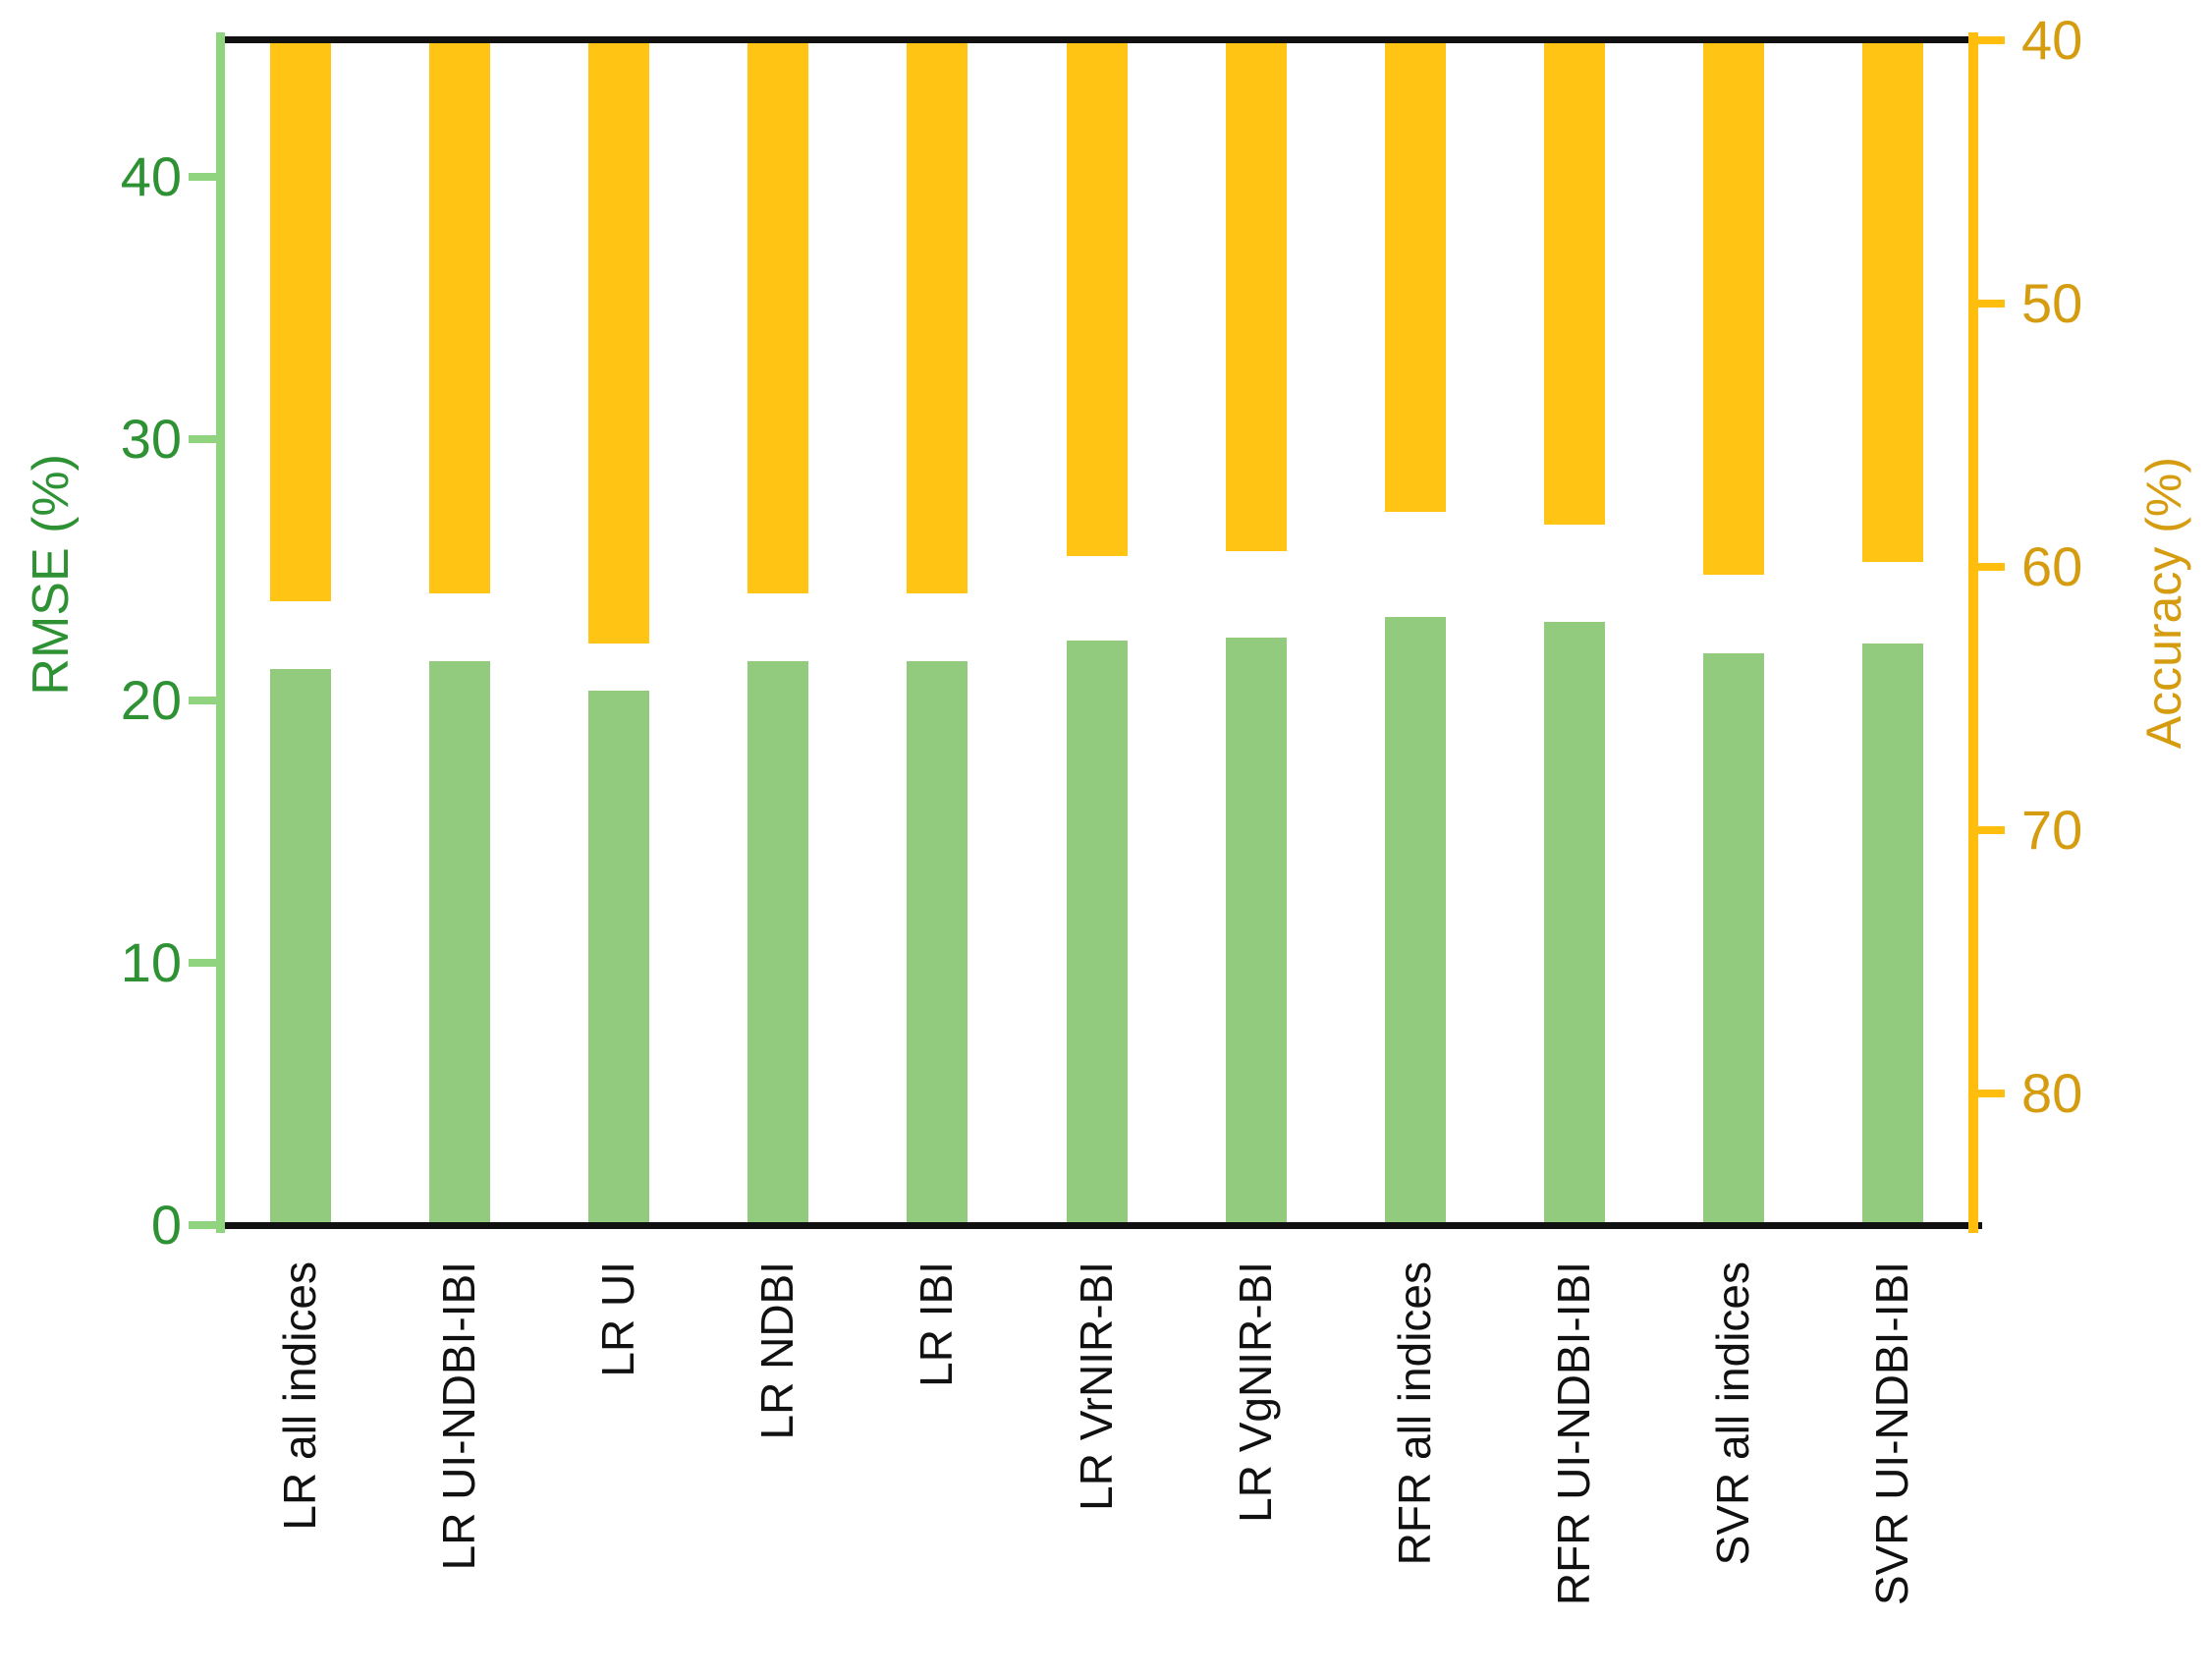  I want to click on right-axis-title: Accuracy (%), so click(2163, 603).